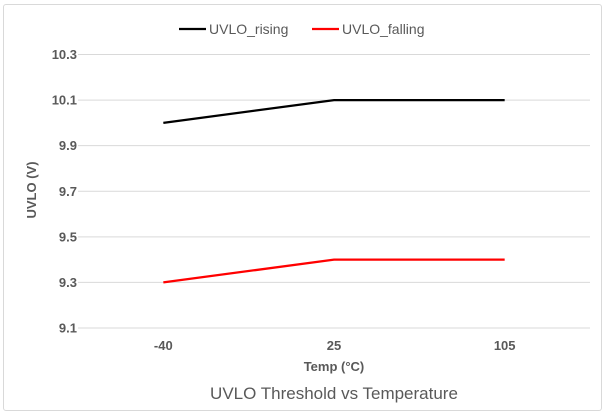  Describe the element at coordinates (31, 189) in the screenshot. I see `y-axis-label: UVLO (V)` at that location.